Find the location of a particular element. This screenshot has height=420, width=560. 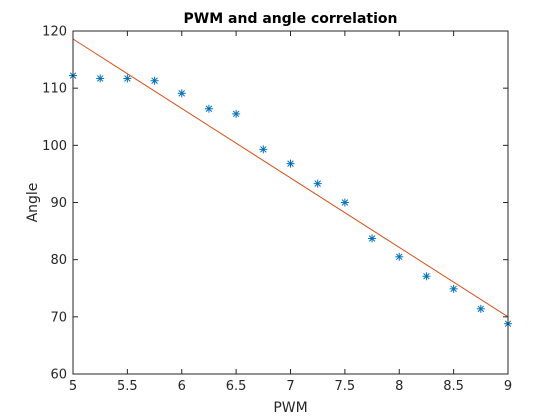

y-tick-label: 110 is located at coordinates (54, 89).